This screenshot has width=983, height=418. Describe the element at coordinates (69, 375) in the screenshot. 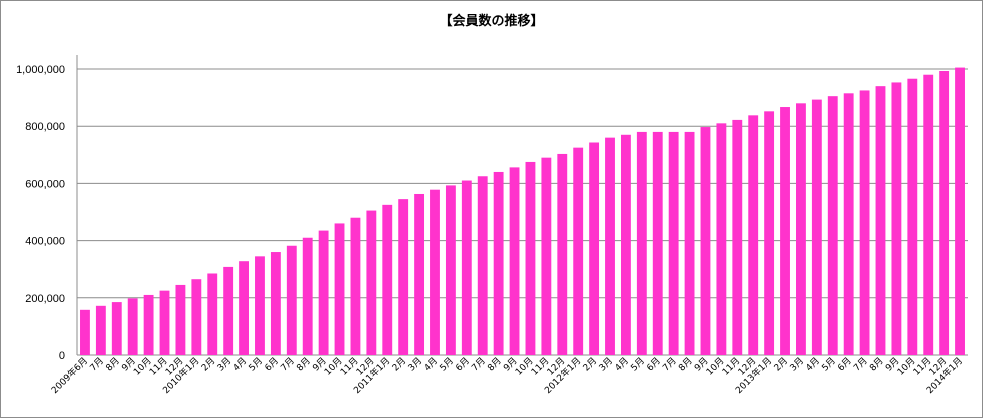

I see `x-tick-label: 2009年6月` at that location.